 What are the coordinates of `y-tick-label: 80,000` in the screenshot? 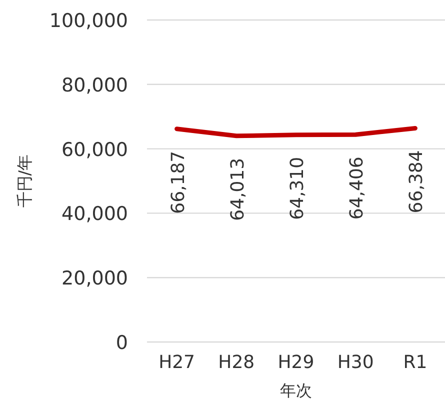 It's located at (95, 85).